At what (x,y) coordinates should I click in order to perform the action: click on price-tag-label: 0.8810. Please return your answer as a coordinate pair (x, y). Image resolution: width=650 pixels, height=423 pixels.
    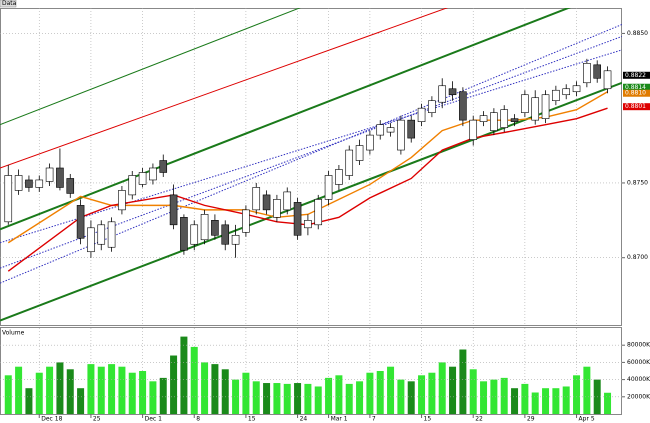
    Looking at the image, I should click on (635, 93).